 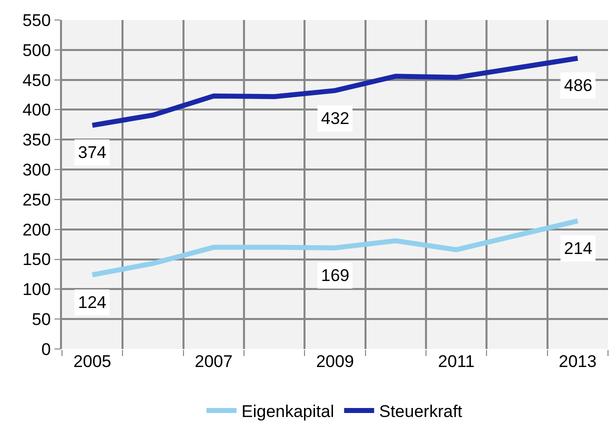 What do you see at coordinates (421, 412) in the screenshot?
I see `legend-label: Steuerkraft` at bounding box center [421, 412].